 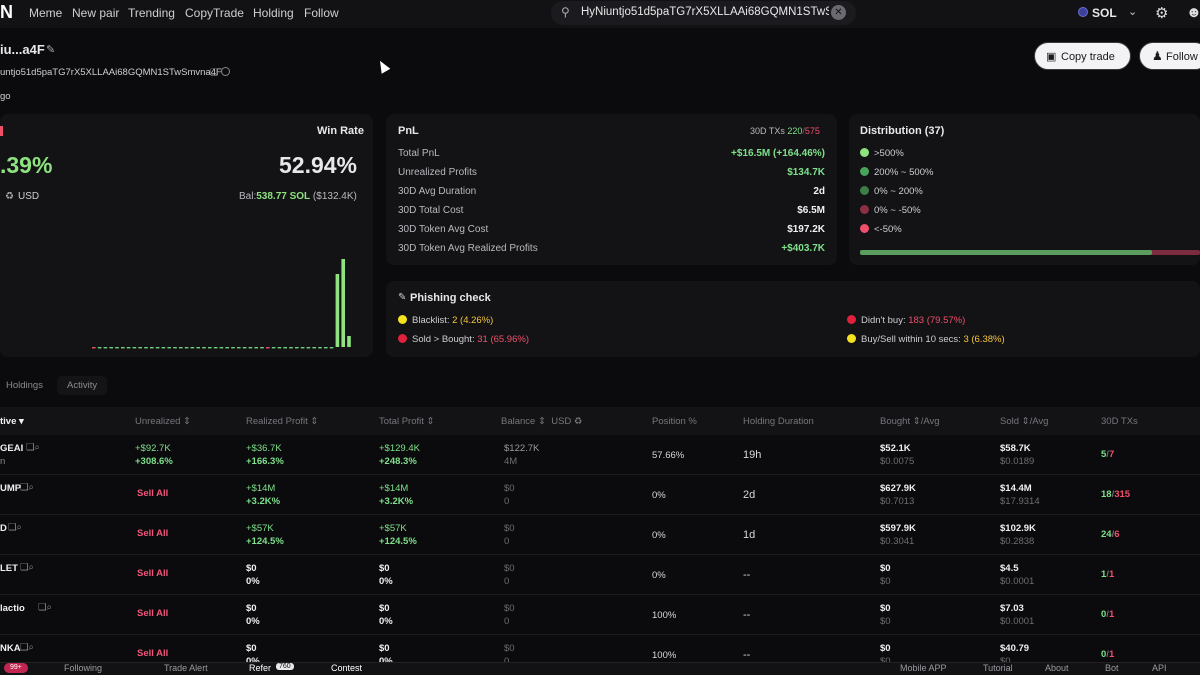 I want to click on didnt-buy-label: Didn't buy:, so click(x=883, y=320).